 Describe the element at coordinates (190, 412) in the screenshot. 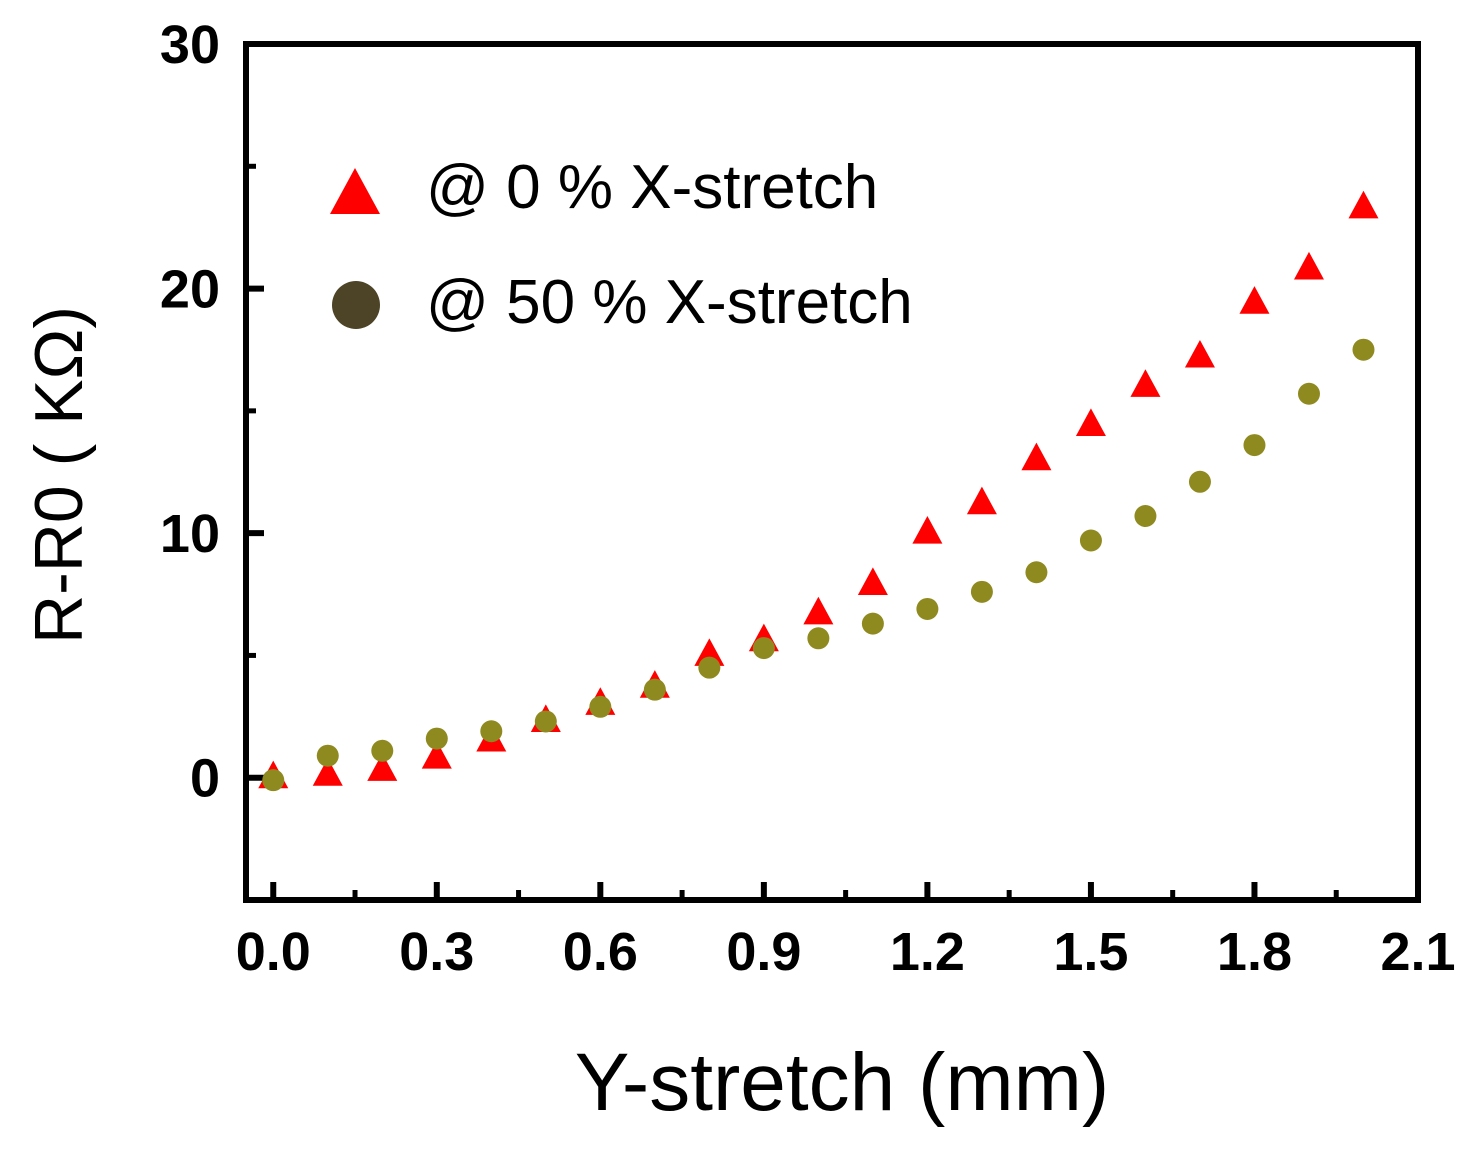

I see `y-axis-tick-labels: 0 10 20 30` at that location.